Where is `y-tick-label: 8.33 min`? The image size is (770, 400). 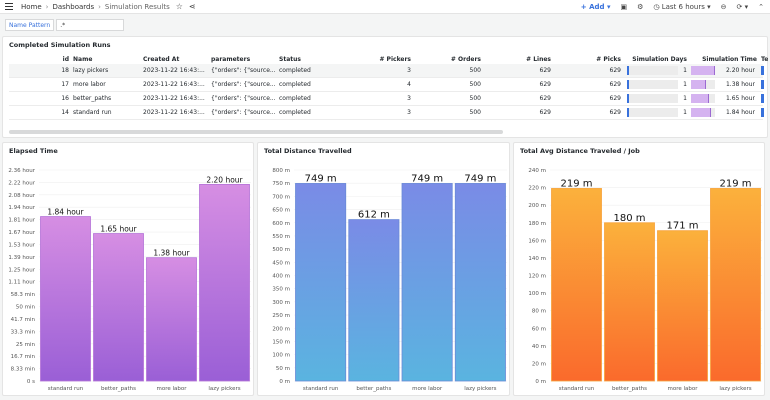 y-tick-label: 8.33 min is located at coordinates (23, 370).